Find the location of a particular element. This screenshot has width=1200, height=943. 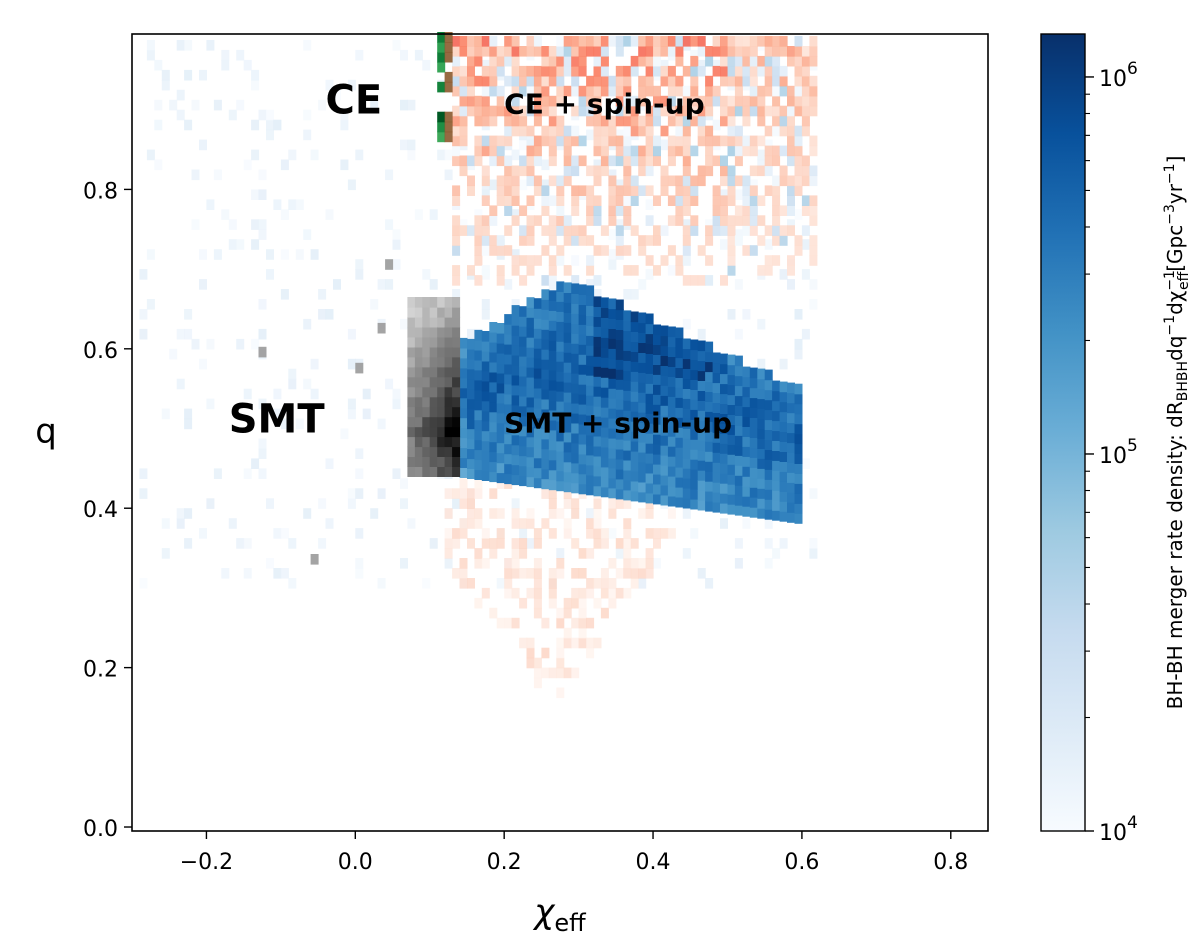

x-tick-label: 0.6 is located at coordinates (801, 862).